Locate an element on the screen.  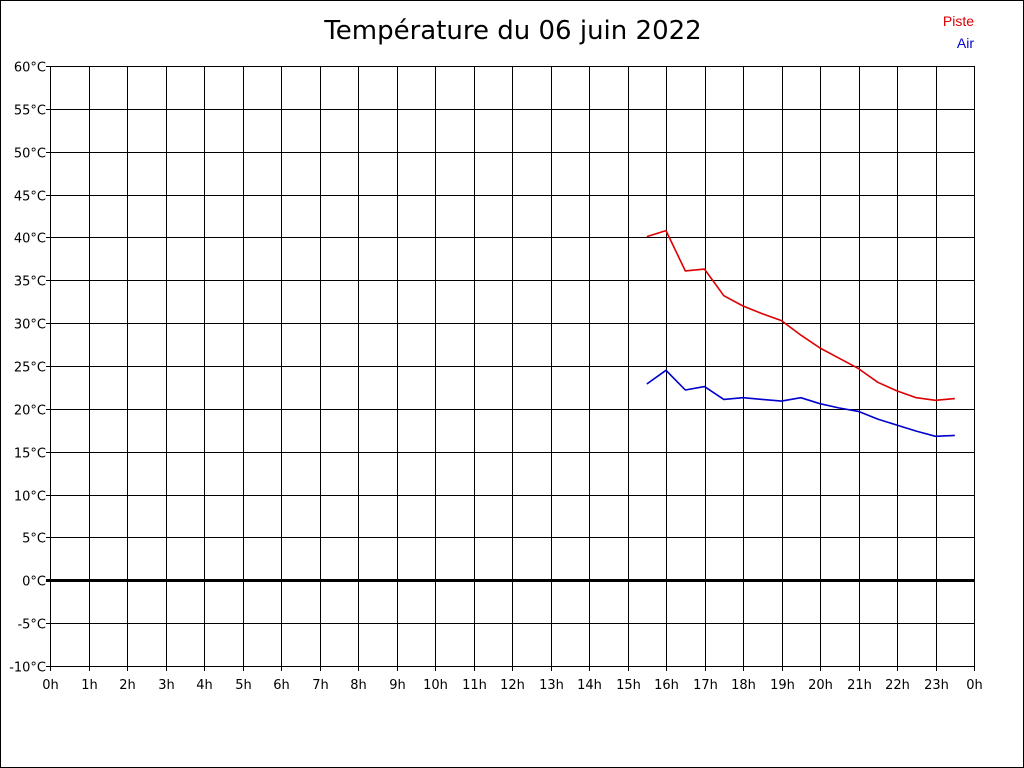
y-tick-label: 40°C is located at coordinates (30, 239).